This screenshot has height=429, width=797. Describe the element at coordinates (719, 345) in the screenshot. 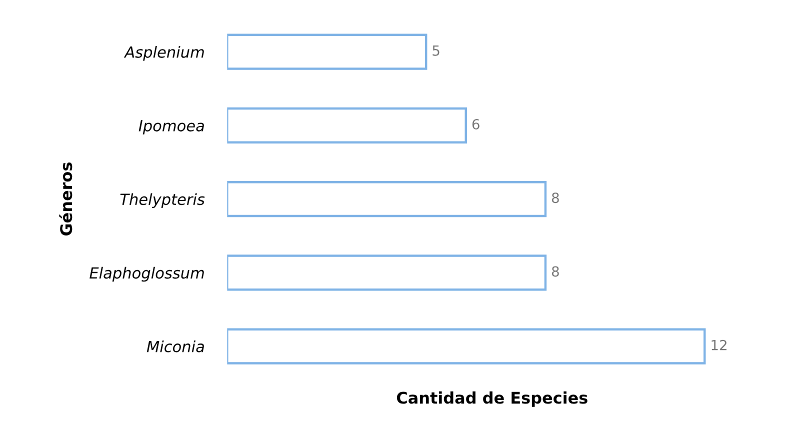

I see `data-label: 12` at that location.